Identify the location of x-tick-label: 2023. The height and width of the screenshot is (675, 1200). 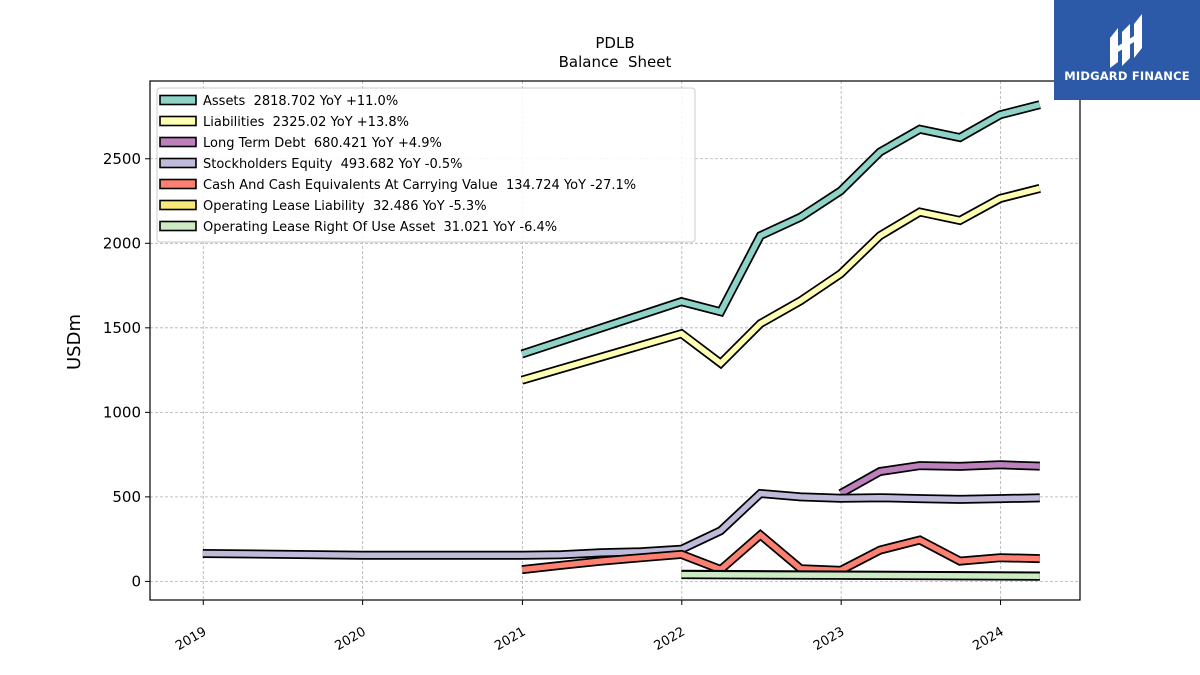
(829, 639).